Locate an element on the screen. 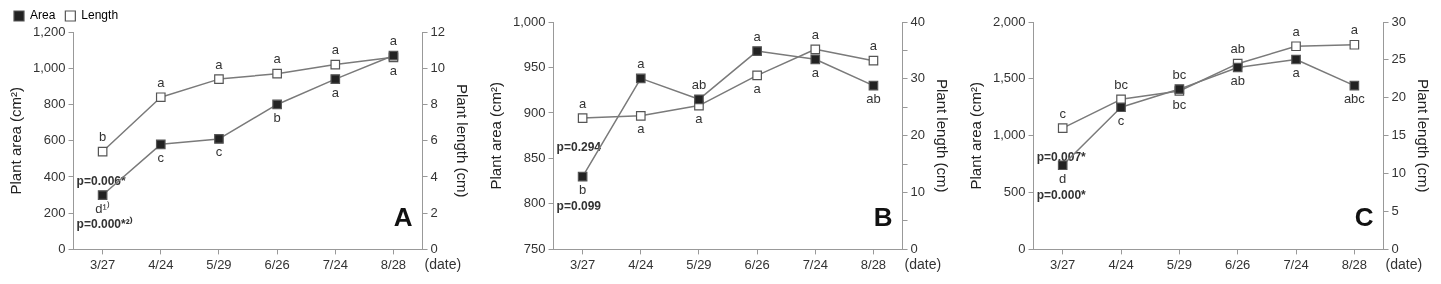 Image resolution: width=1441 pixels, height=284 pixels. annotation: B is located at coordinates (883, 216).